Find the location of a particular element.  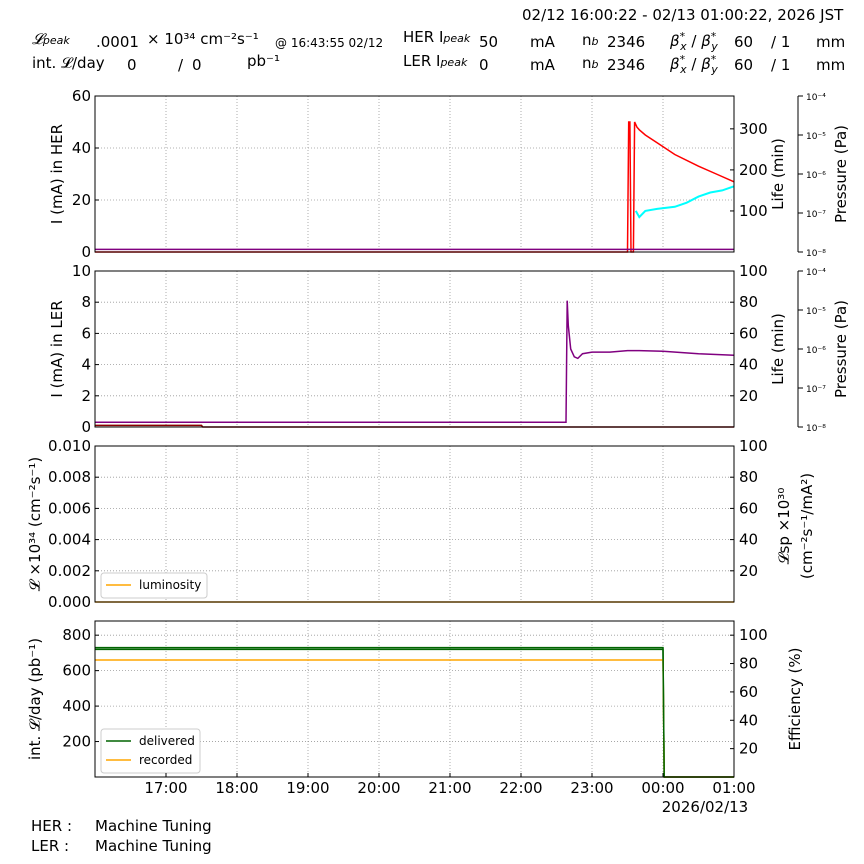

ler-nb-value: 2346 is located at coordinates (626, 65).